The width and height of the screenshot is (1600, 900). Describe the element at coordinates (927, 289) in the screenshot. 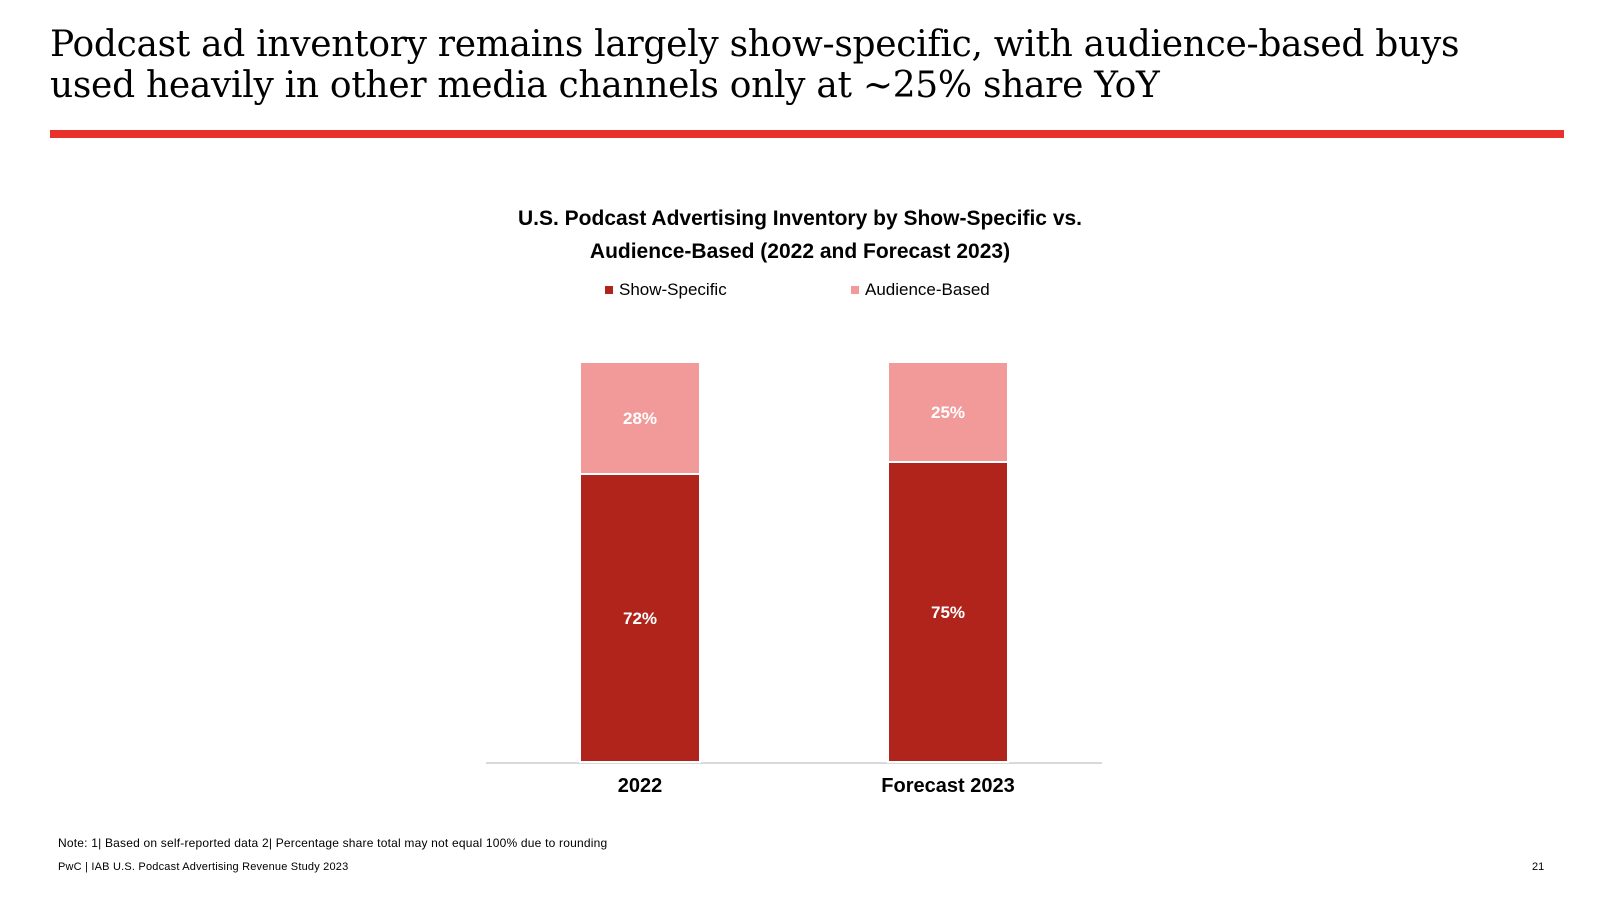

I see `legend-label-audience-based: Audience-Based` at that location.